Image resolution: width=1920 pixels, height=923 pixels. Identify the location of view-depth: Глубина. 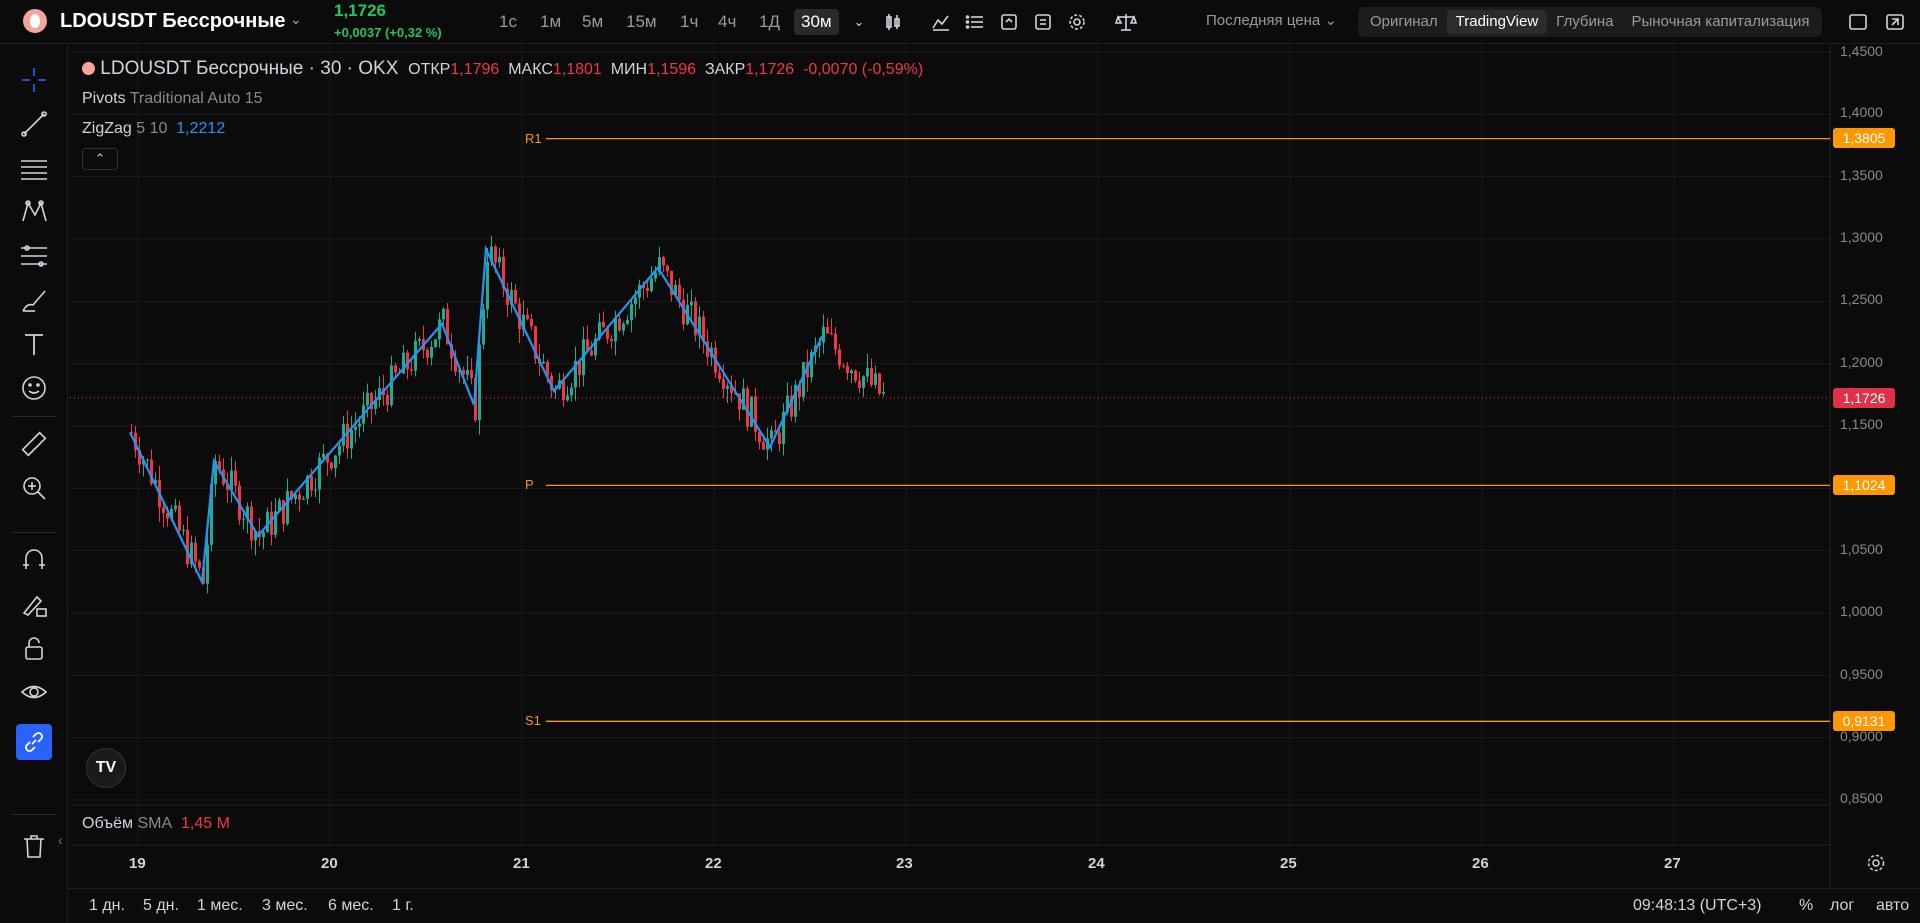
(1585, 21).